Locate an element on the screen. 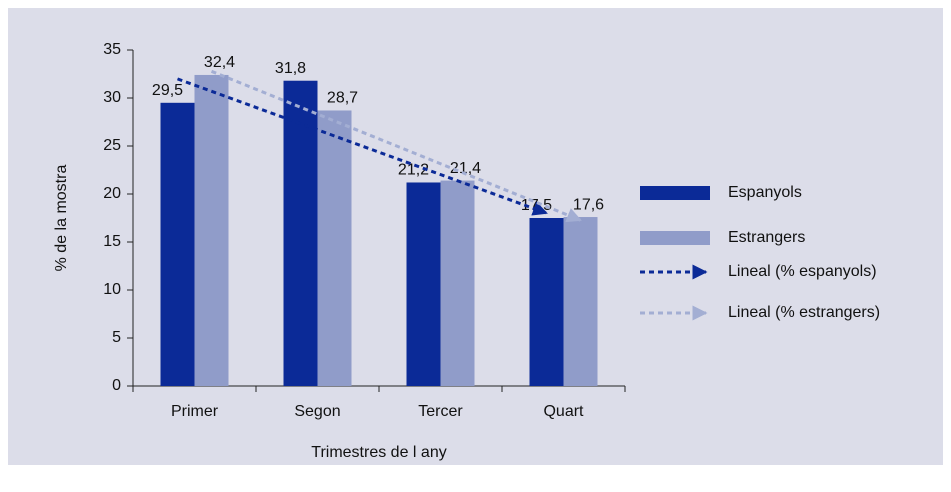 This screenshot has width=951, height=492. x-axis-title: Trimestres de l any is located at coordinates (378, 452).